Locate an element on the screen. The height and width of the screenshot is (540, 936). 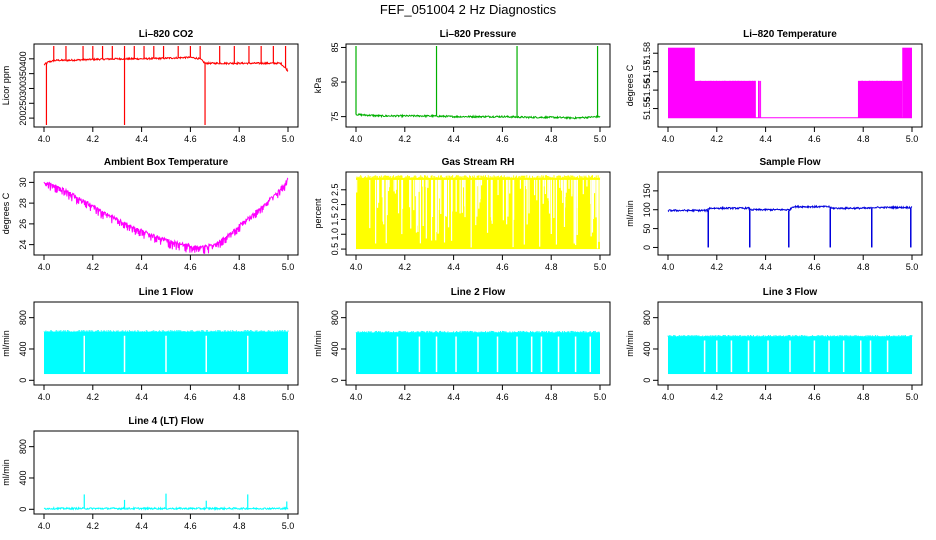
y-tick-label: 80 is located at coordinates (335, 82).